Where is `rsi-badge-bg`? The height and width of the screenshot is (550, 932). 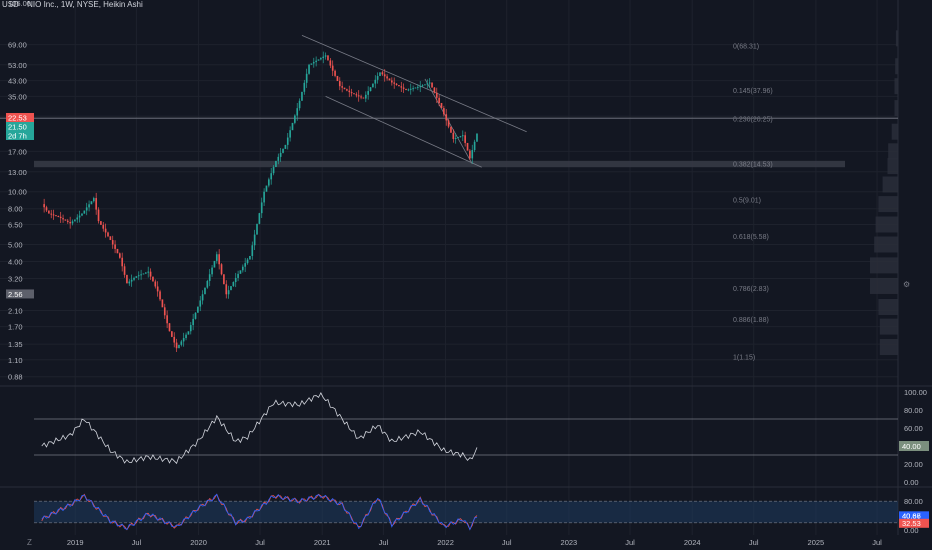 rsi-badge-bg is located at coordinates (914, 446).